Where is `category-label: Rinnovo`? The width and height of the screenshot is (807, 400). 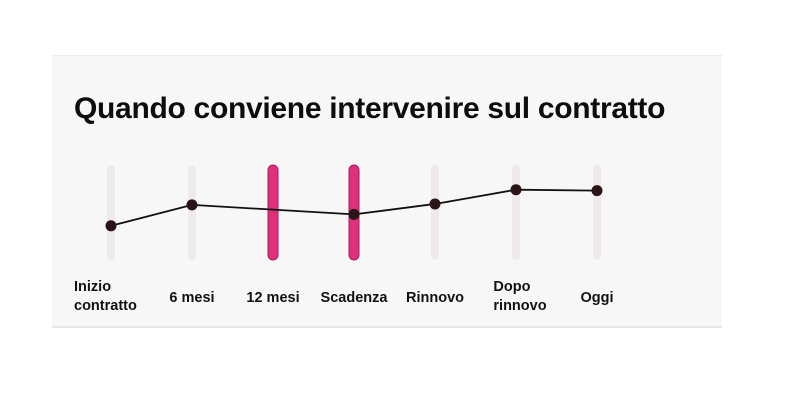 category-label: Rinnovo is located at coordinates (435, 298).